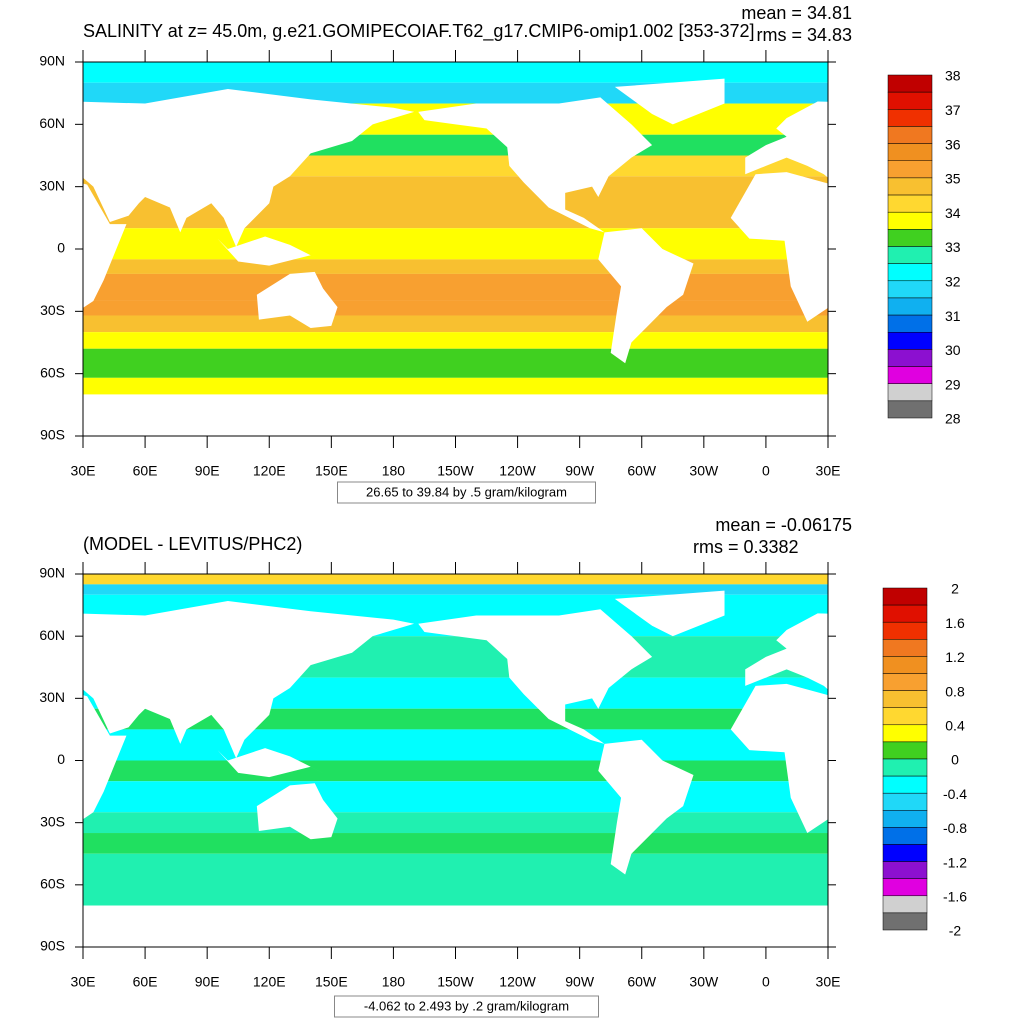  What do you see at coordinates (517, 471) in the screenshot?
I see `lon-label: 120W` at bounding box center [517, 471].